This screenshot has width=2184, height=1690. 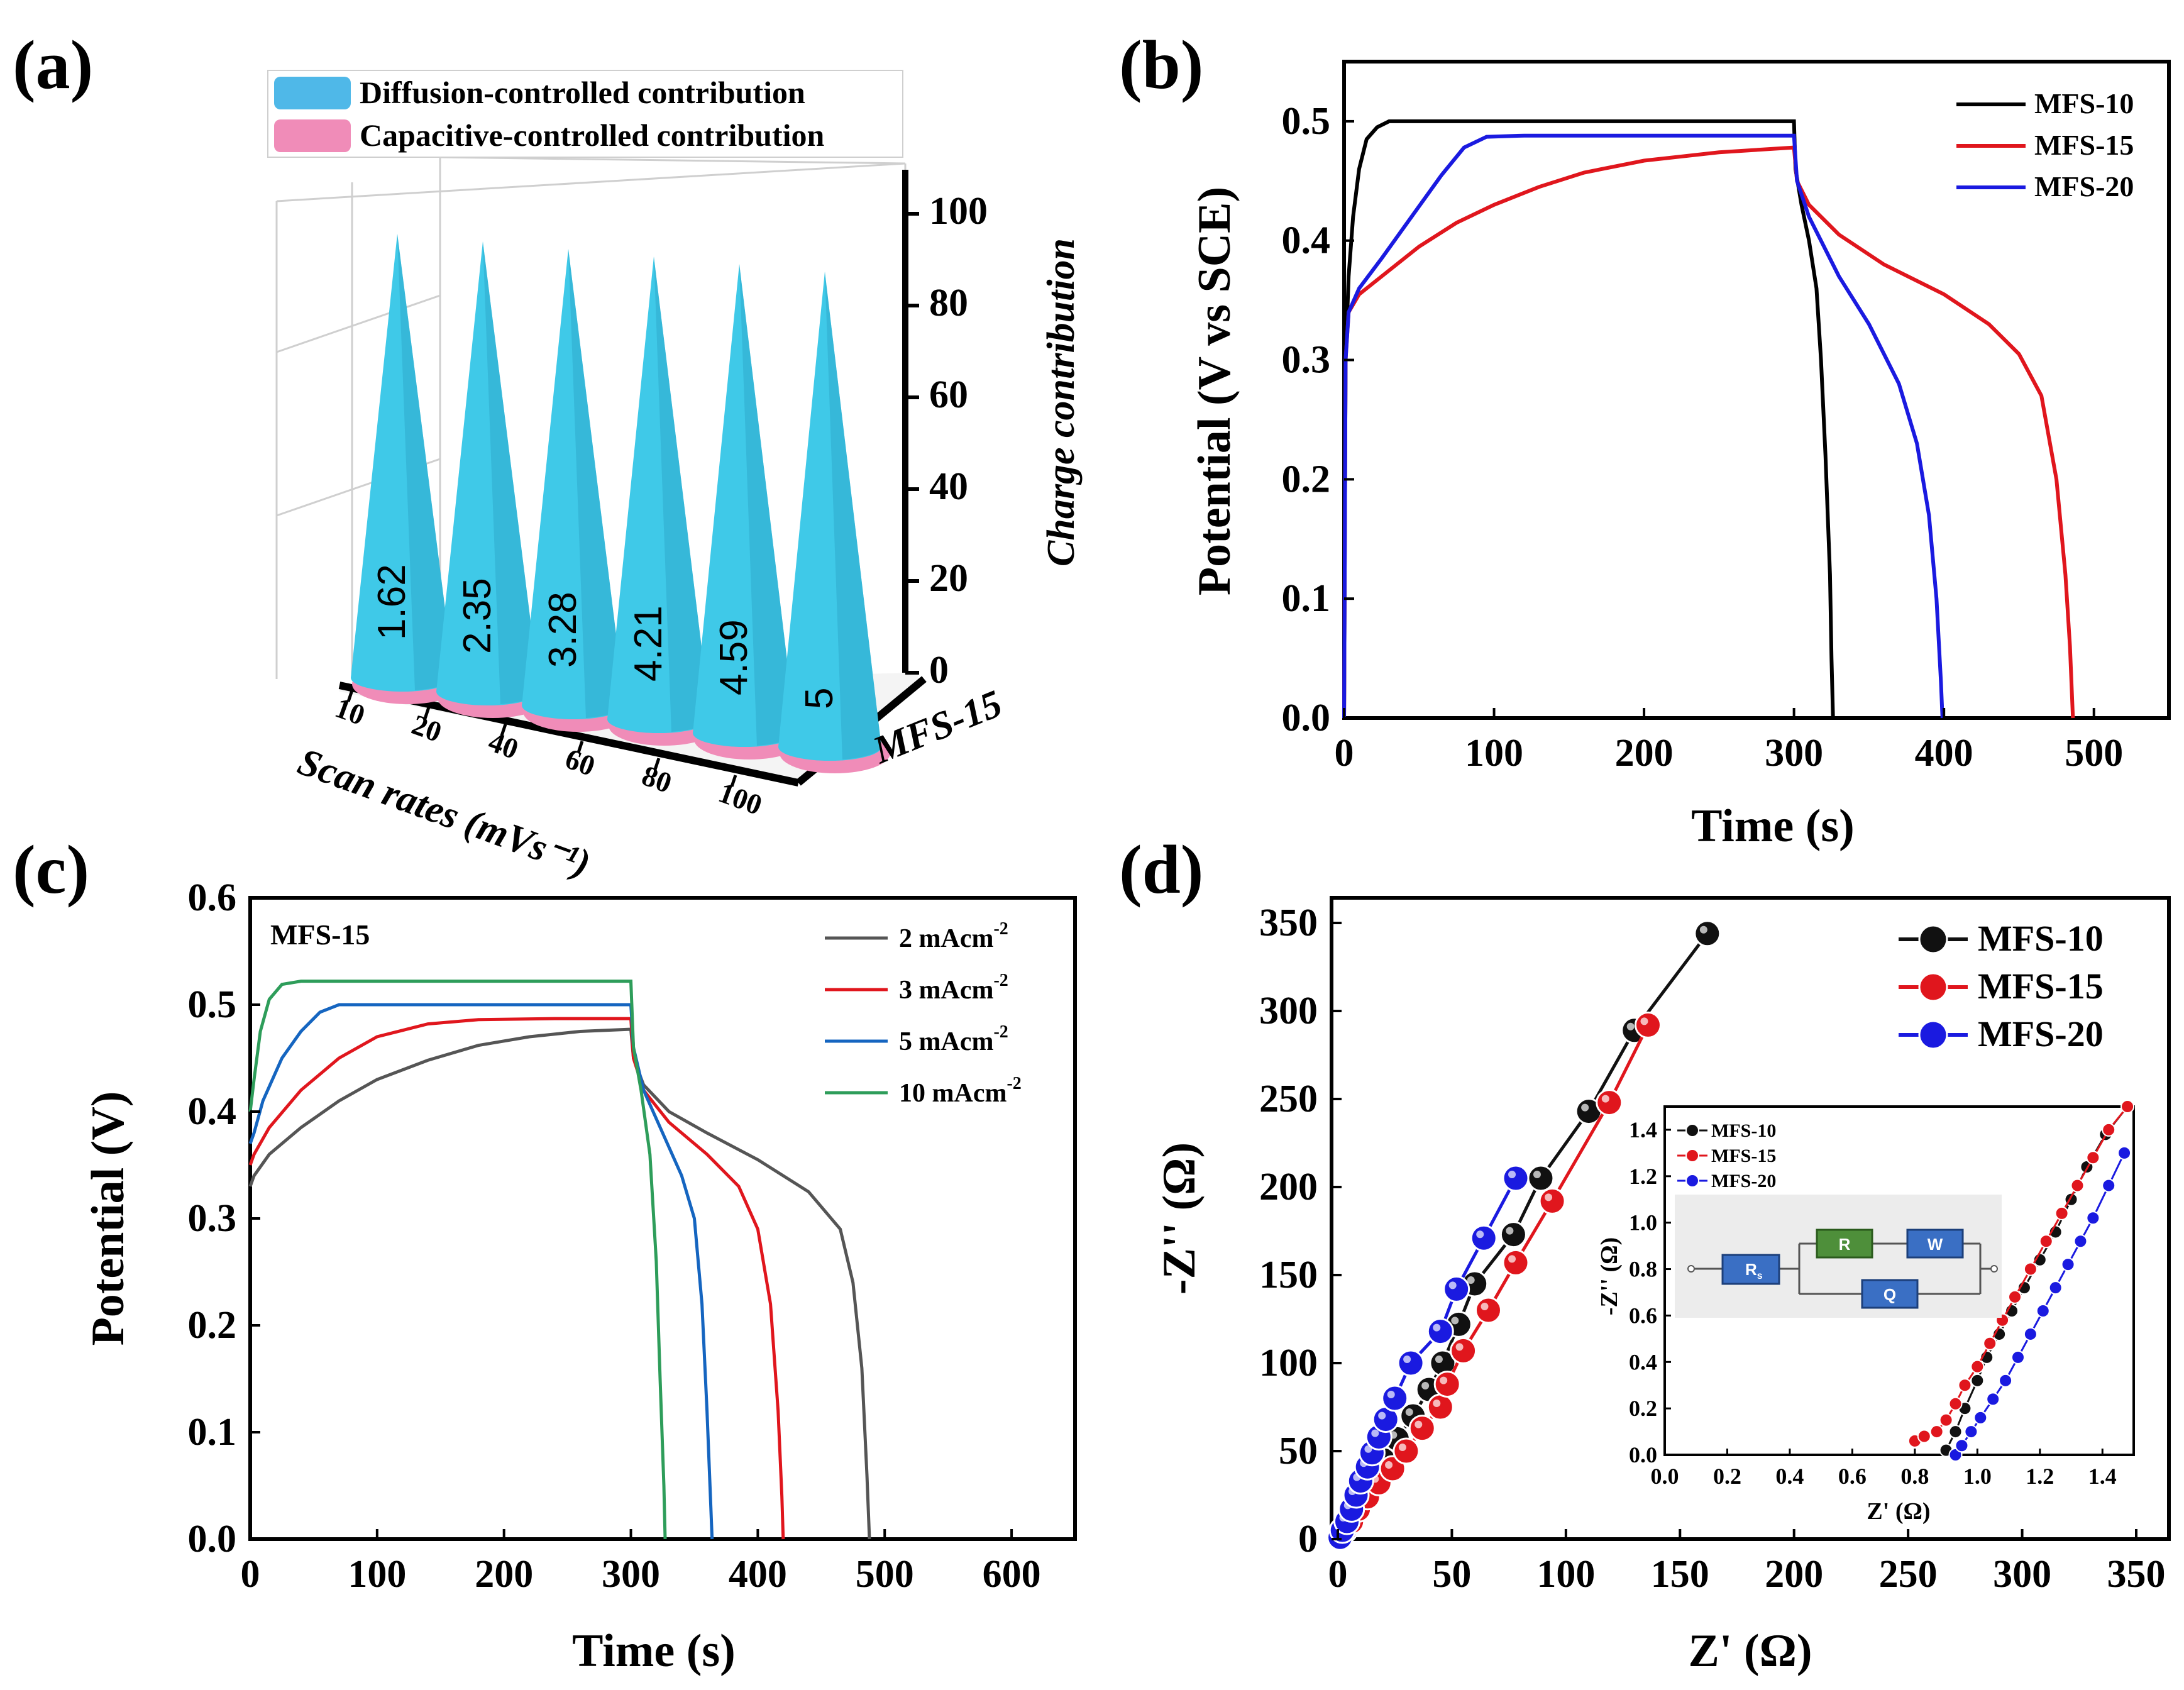 I want to click on panel-d-ytick-label: 150, so click(x=1288, y=1275).